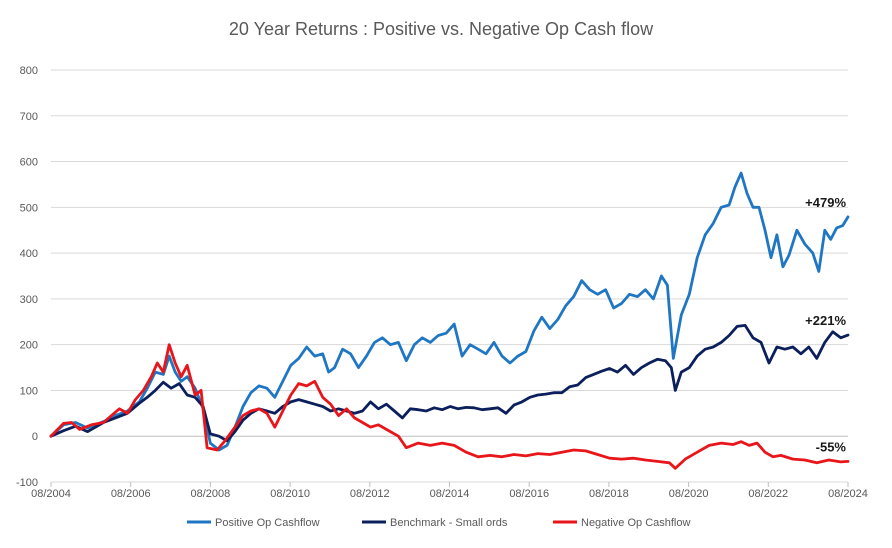 The width and height of the screenshot is (892, 548). I want to click on y-tick-label: 500, so click(29, 208).